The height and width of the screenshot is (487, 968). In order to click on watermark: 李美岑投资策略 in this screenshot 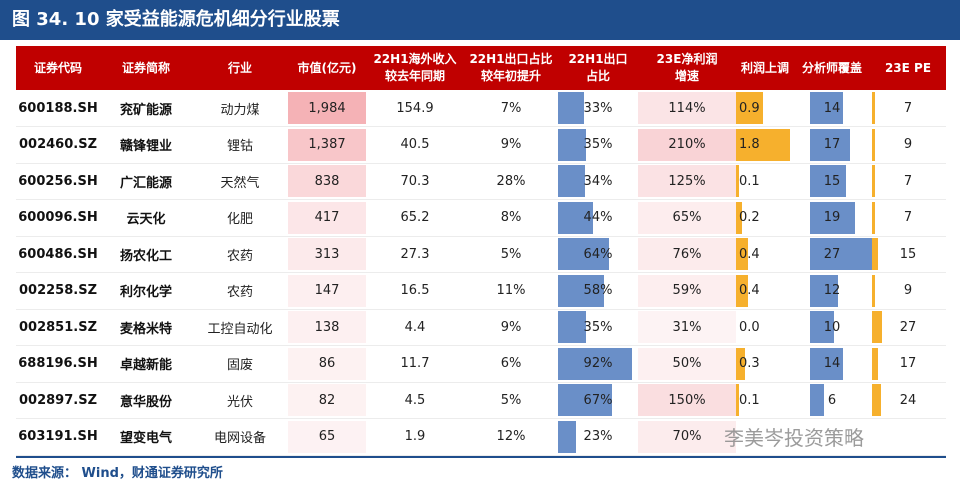, I will do `click(794, 438)`.